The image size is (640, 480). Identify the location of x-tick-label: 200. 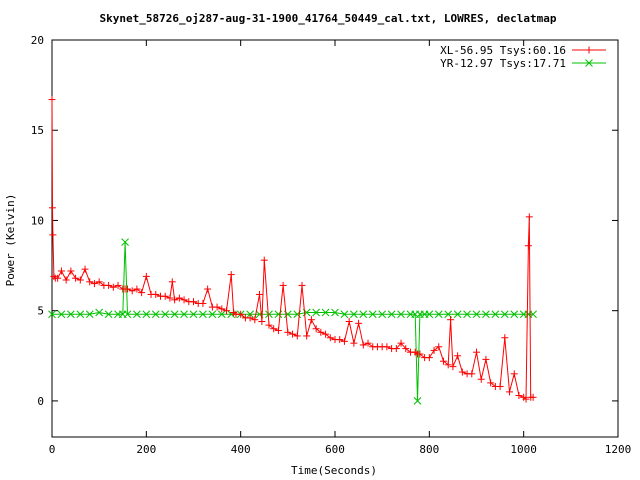
(146, 449).